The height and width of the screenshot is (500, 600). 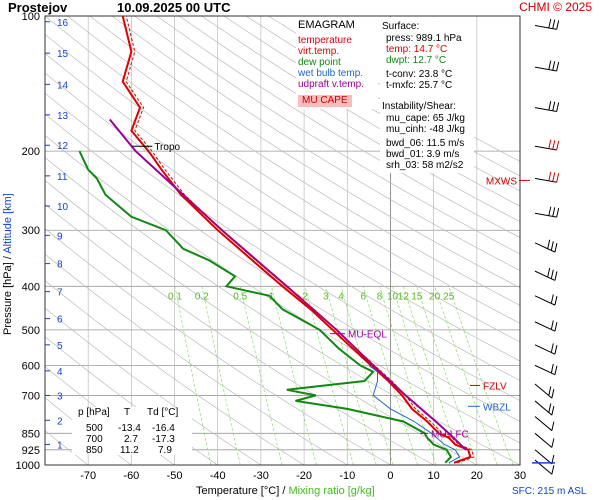 What do you see at coordinates (419, 74) in the screenshot?
I see `surface-tconv: t-conv: 23.8 °C` at bounding box center [419, 74].